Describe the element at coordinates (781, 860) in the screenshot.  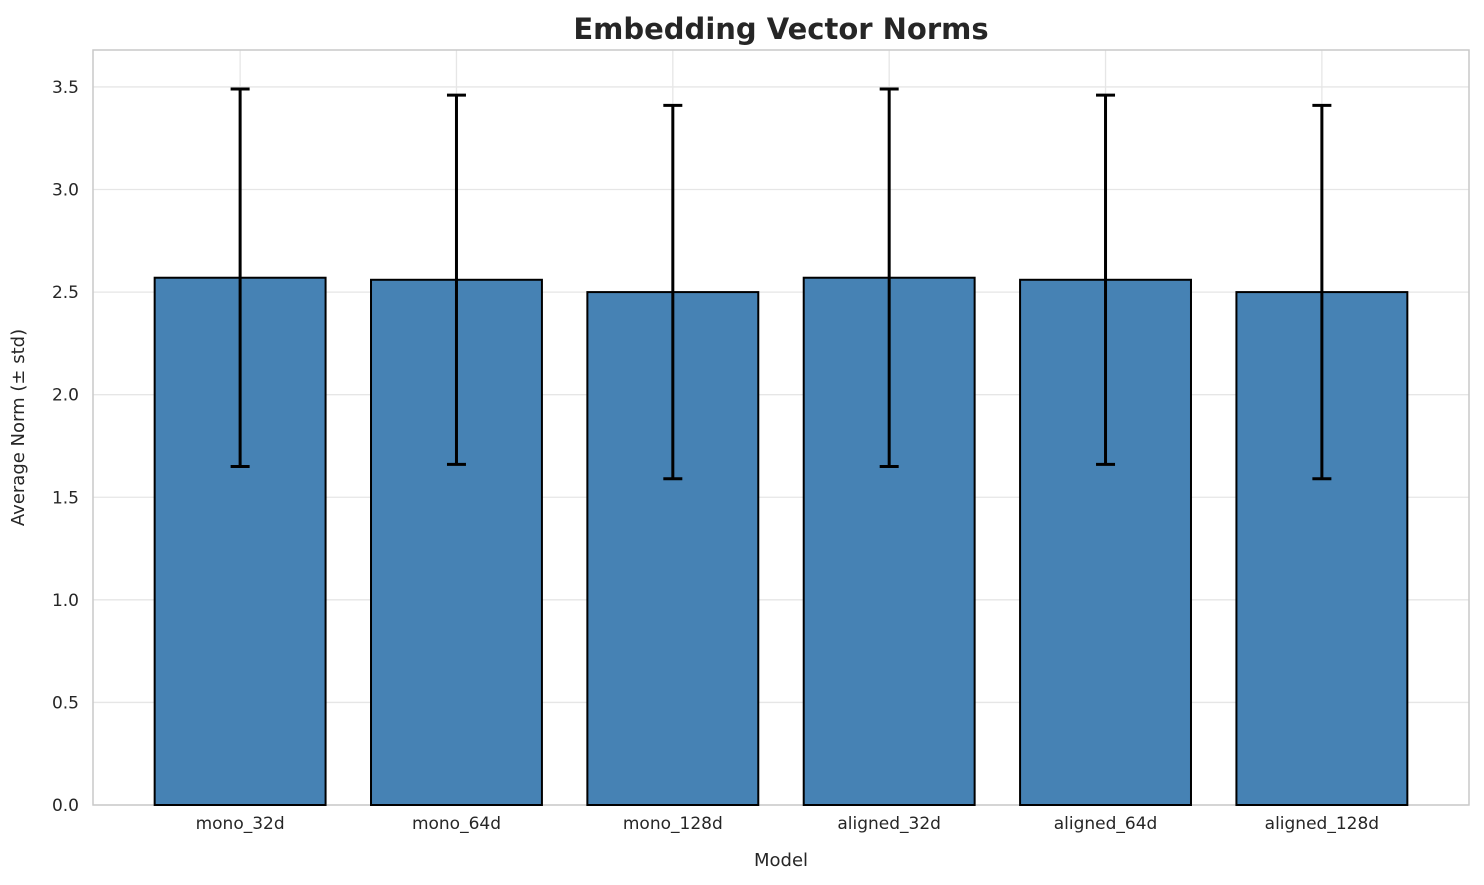
I see `x-axis-label: Model` at that location.